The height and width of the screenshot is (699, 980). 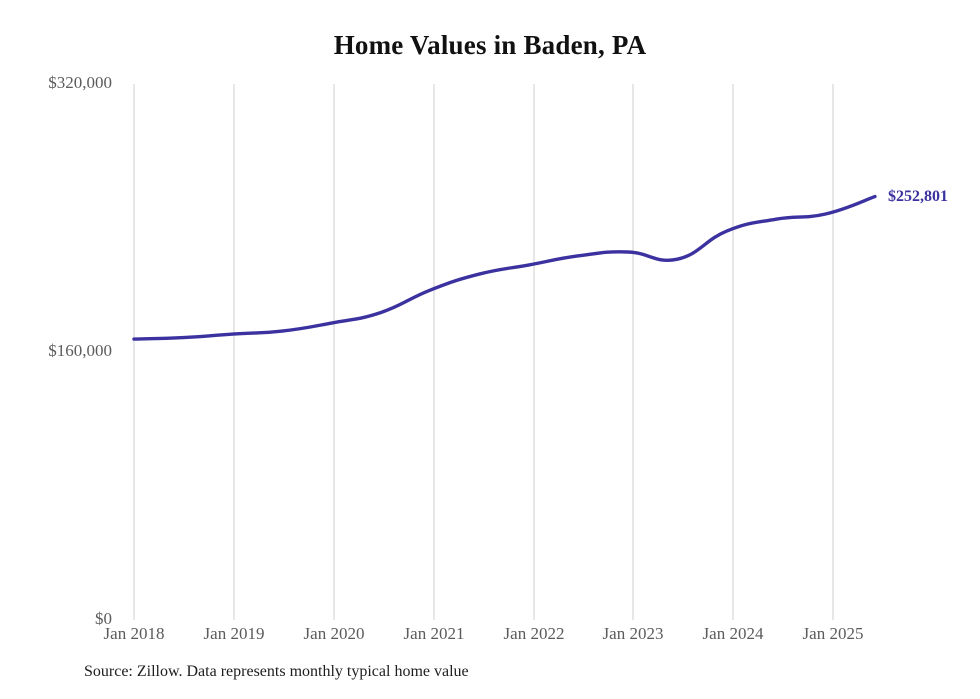 What do you see at coordinates (733, 633) in the screenshot?
I see `x-axis-tick-label: Jan 2024` at bounding box center [733, 633].